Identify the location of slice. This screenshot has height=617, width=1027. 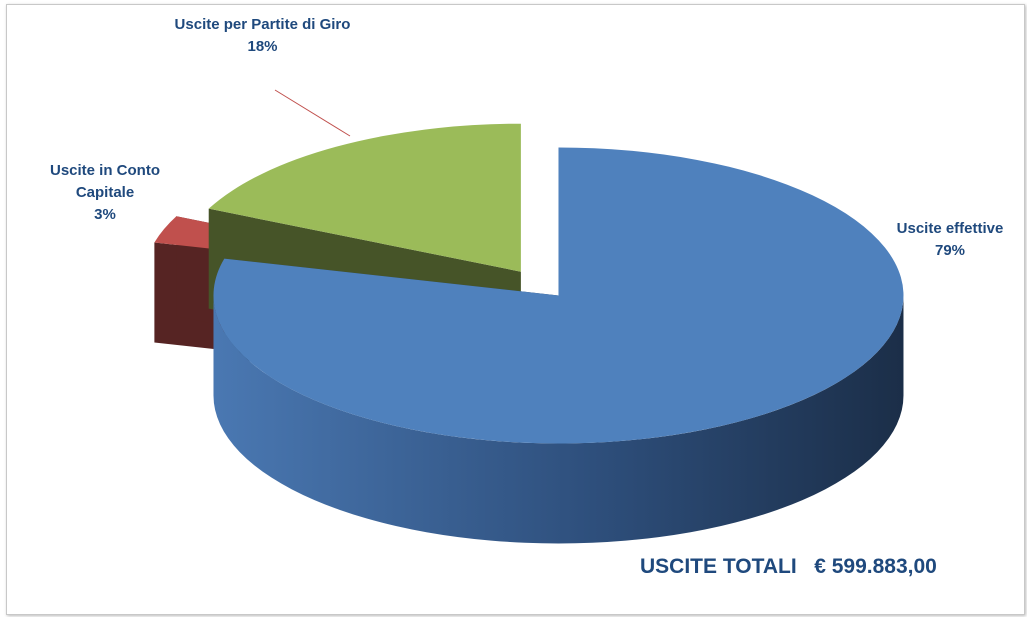
(364, 197).